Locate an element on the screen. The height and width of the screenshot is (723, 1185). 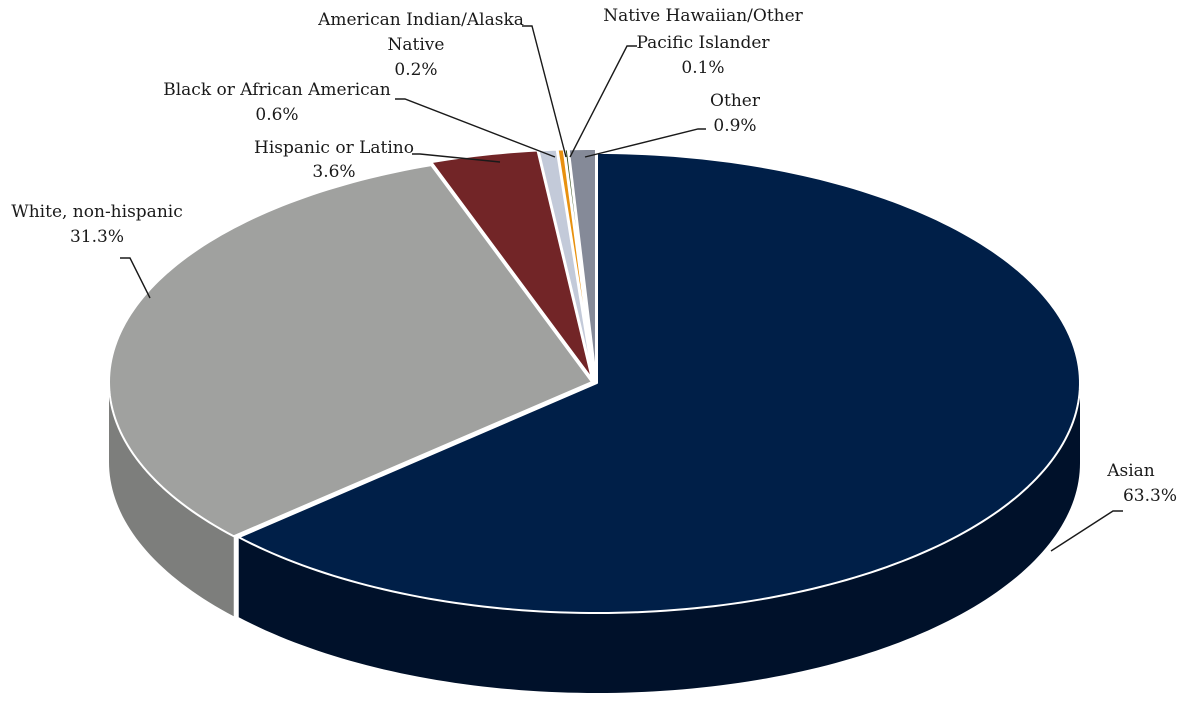
pie-slice-other is located at coordinates (582, 264).